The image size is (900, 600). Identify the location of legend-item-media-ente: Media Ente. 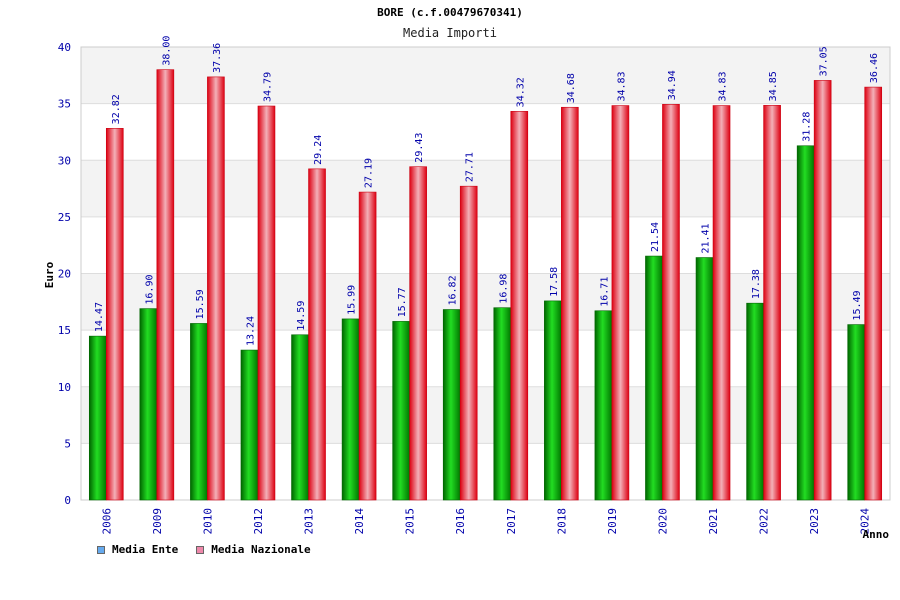
(137, 549).